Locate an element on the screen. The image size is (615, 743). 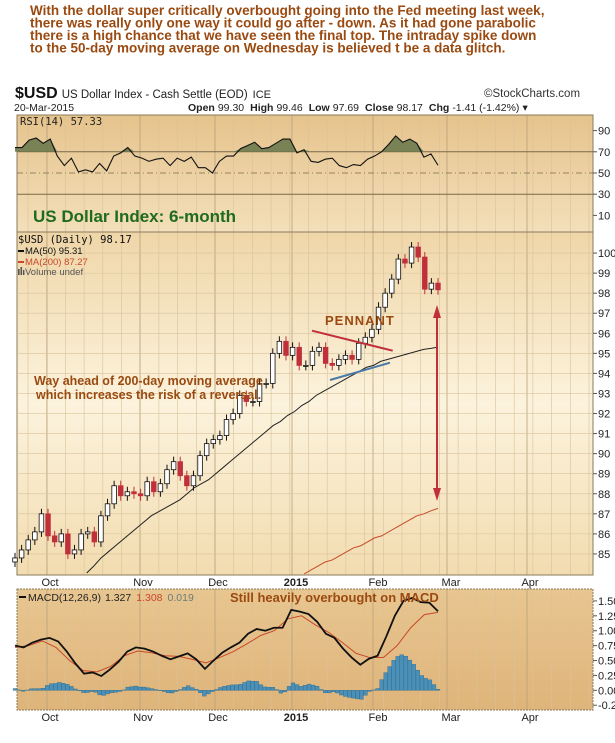
y-tick-label: 1.50 is located at coordinates (606, 602).